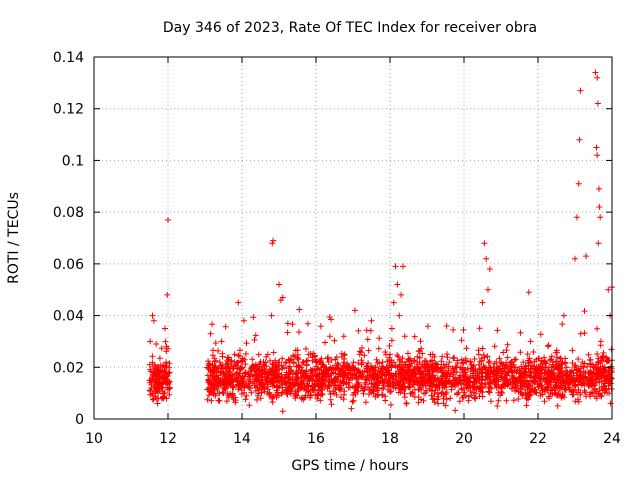 This screenshot has width=640, height=480. What do you see at coordinates (242, 439) in the screenshot?
I see `x-tick-label: 14` at bounding box center [242, 439].